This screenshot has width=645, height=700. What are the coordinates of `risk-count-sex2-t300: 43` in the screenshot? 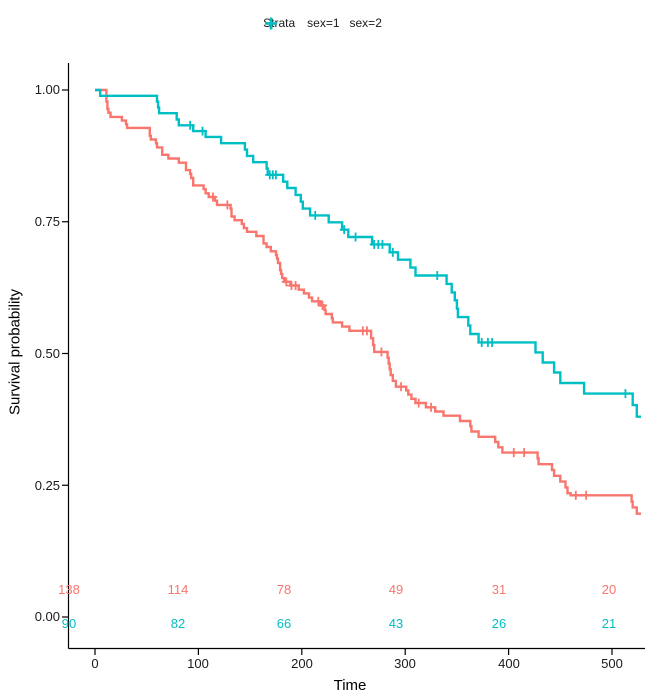 It's located at (396, 623).